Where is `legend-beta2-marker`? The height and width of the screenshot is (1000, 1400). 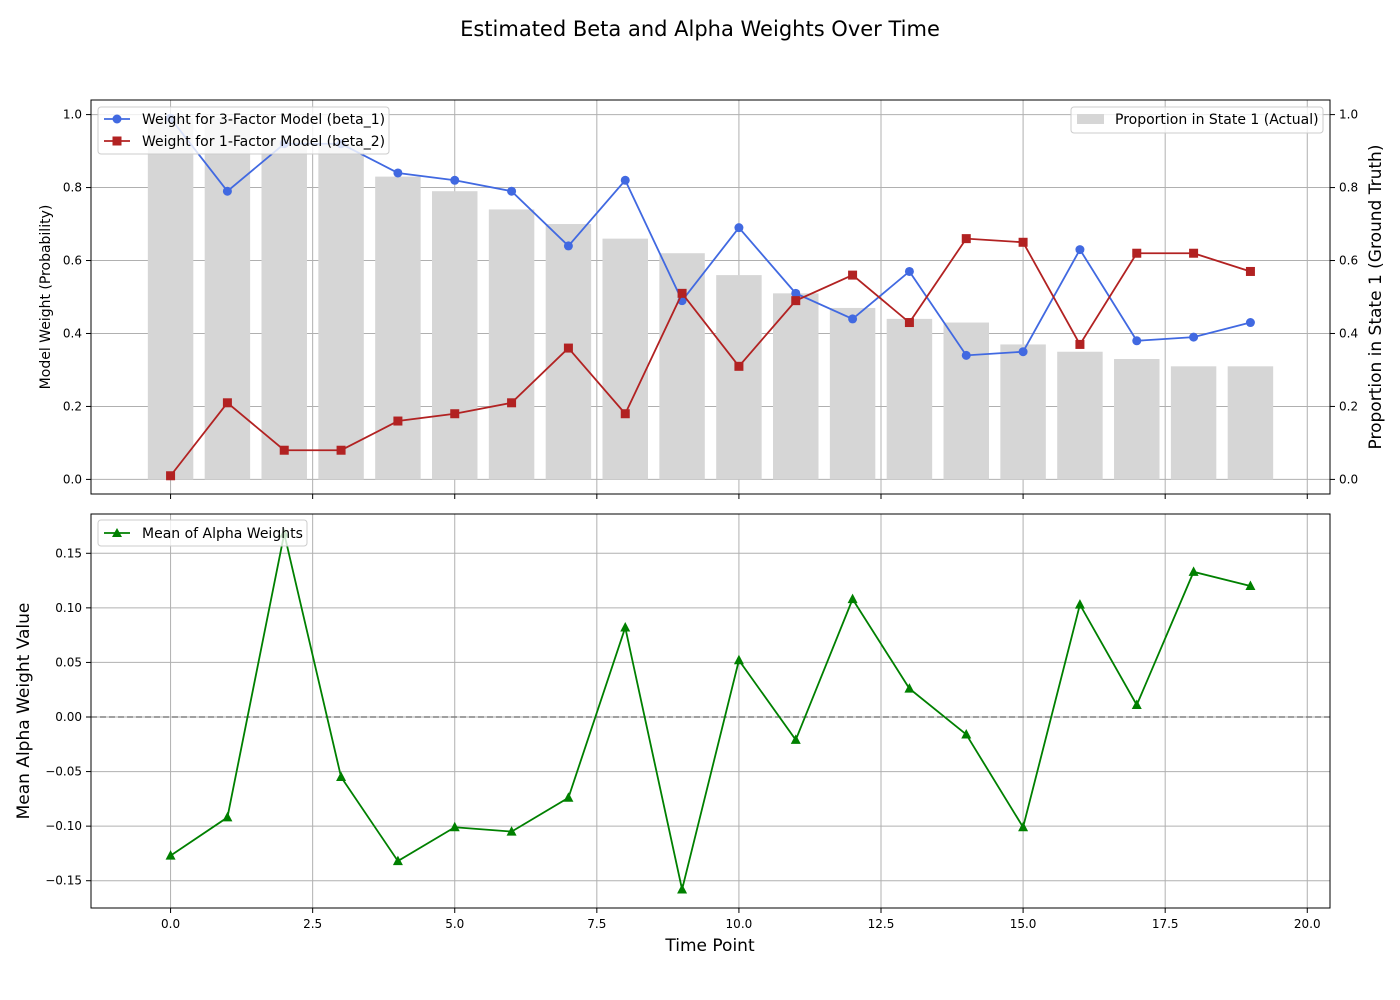 legend-beta2-marker is located at coordinates (117, 141).